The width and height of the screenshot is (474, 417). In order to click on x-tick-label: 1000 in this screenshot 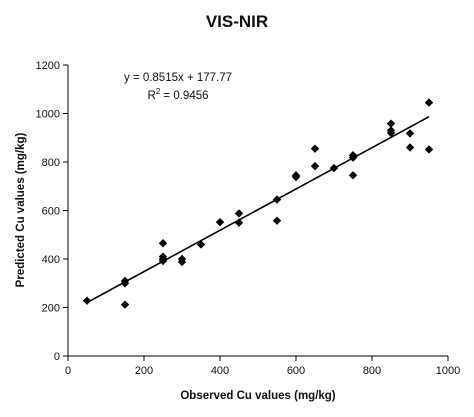, I will do `click(448, 371)`.